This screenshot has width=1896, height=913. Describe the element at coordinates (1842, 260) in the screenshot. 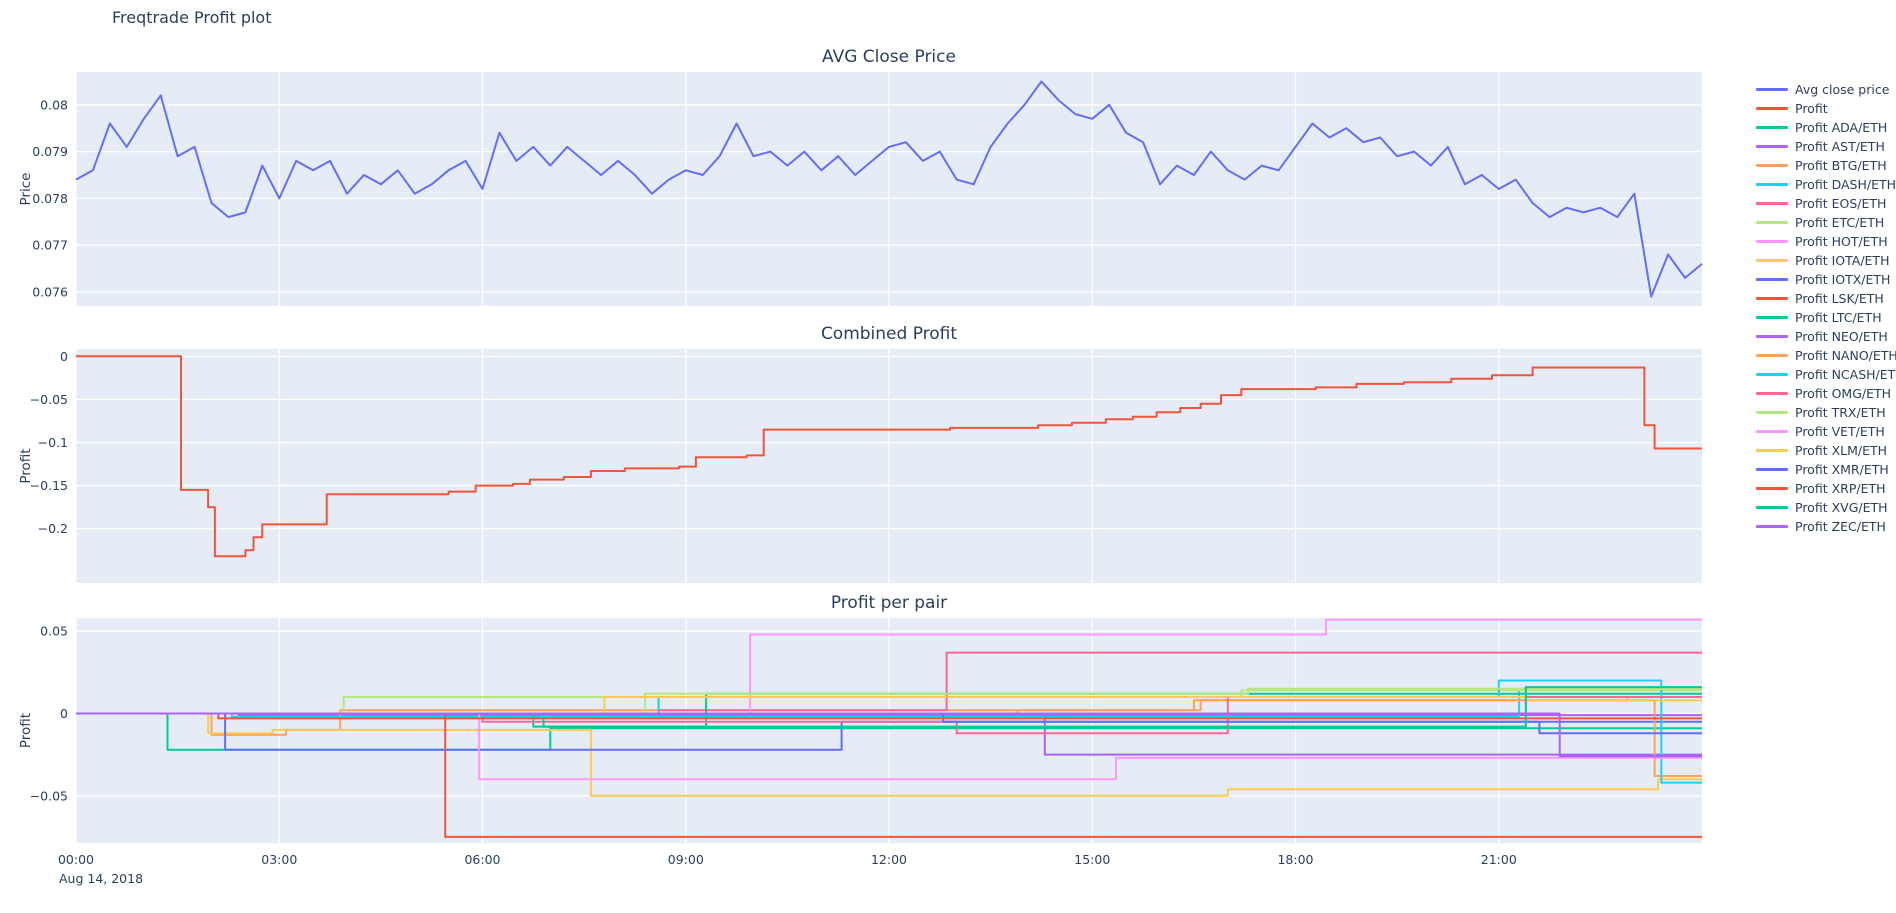

I see `legend-label: Profit IOTA/ETH` at that location.